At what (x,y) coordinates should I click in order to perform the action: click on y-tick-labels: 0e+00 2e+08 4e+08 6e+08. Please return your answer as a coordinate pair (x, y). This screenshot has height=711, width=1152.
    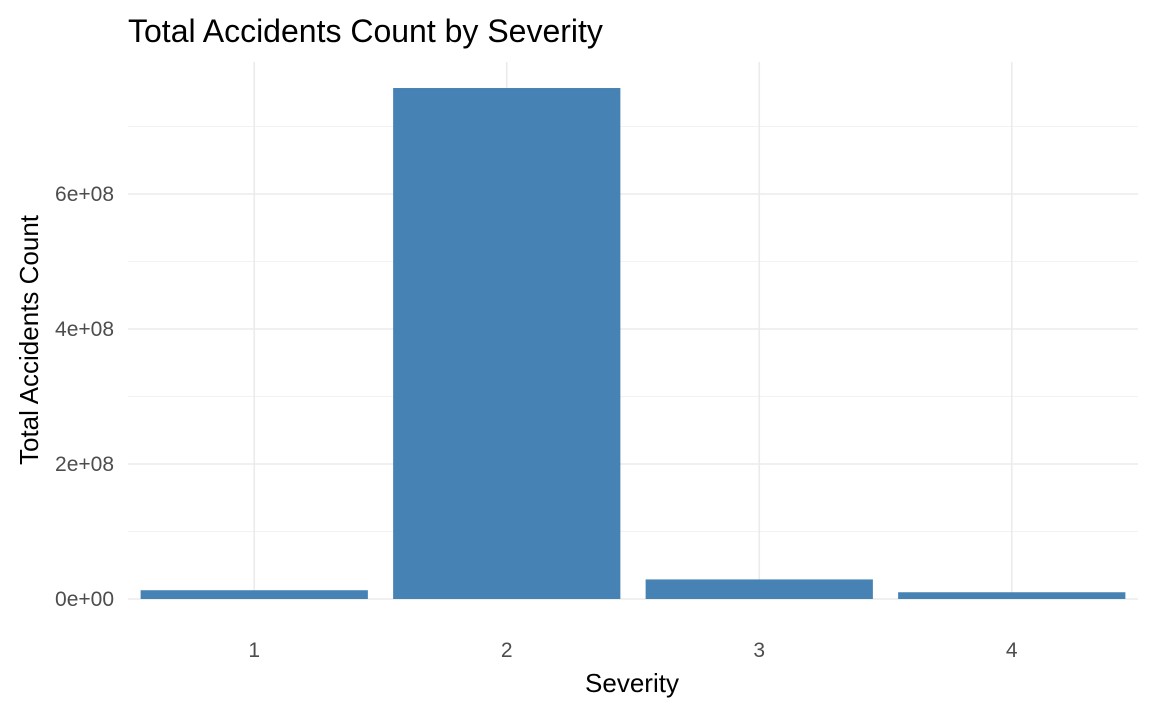
    Looking at the image, I should click on (84, 397).